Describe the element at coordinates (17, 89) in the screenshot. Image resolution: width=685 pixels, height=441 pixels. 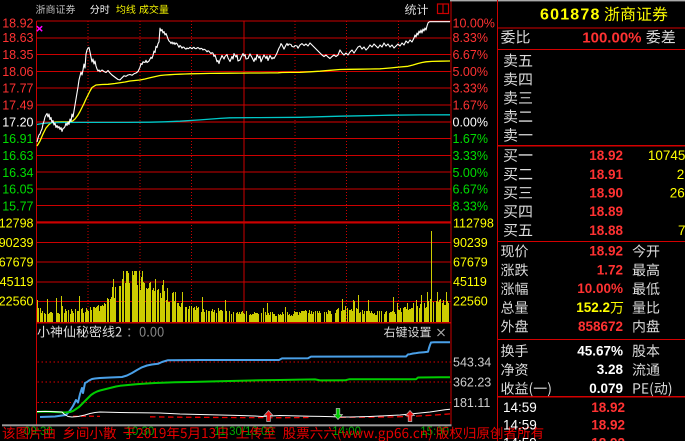
I see `svg-text: 17.77` at that location.